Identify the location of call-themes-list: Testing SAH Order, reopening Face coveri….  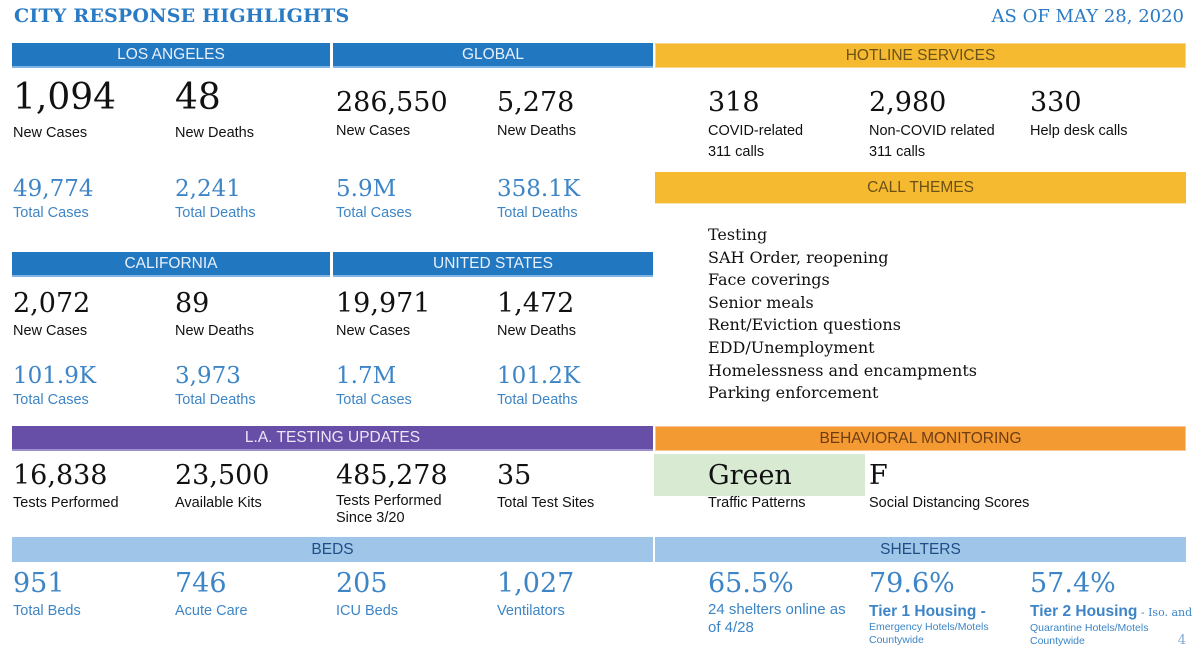
(842, 314).